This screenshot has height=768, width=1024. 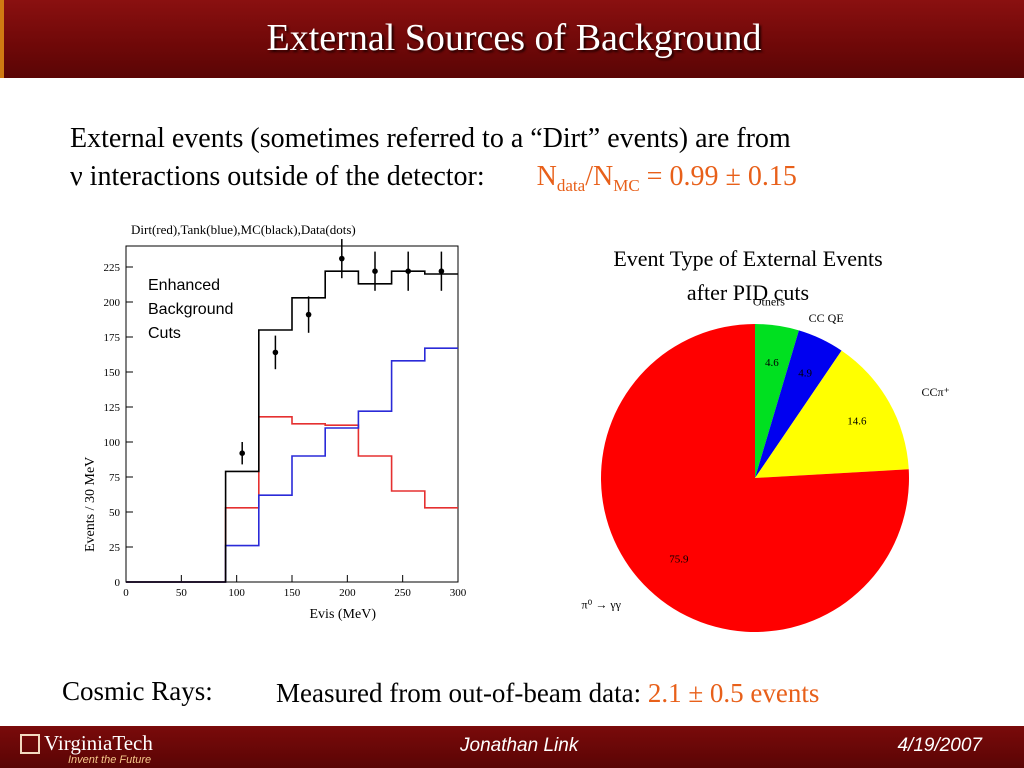 What do you see at coordinates (98, 743) in the screenshot?
I see `logo-name: VirginiaTech` at bounding box center [98, 743].